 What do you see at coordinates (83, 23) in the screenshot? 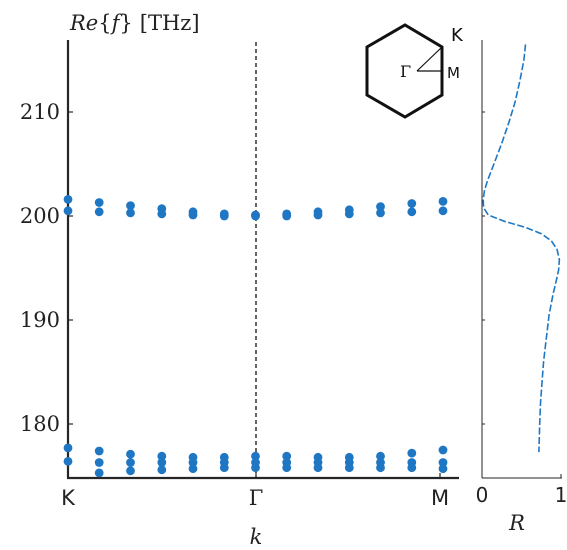
I see `ylabel-re: Re` at bounding box center [83, 23].